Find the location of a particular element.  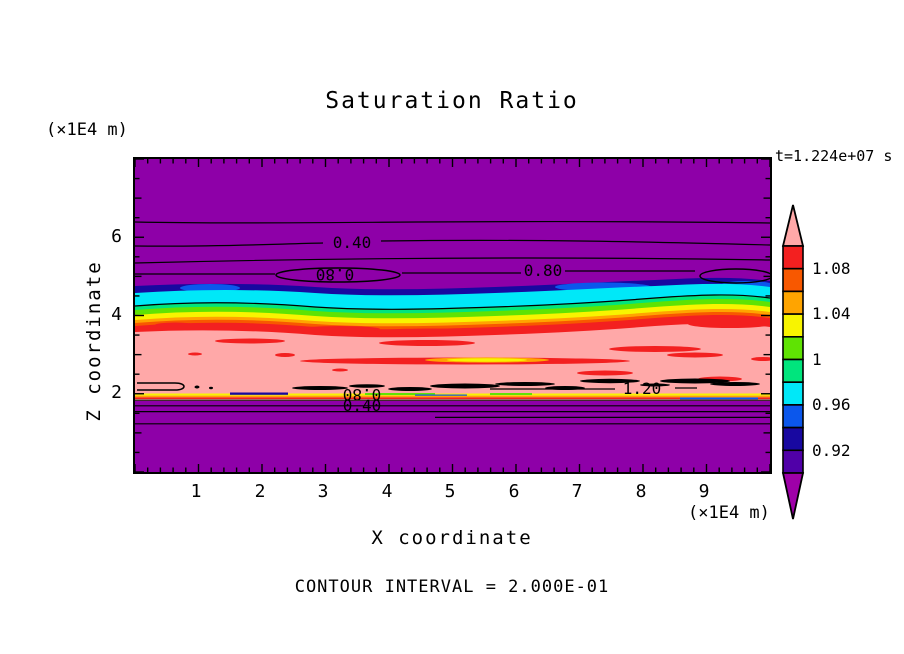

colorbar-under-spike is located at coordinates (793, 496).